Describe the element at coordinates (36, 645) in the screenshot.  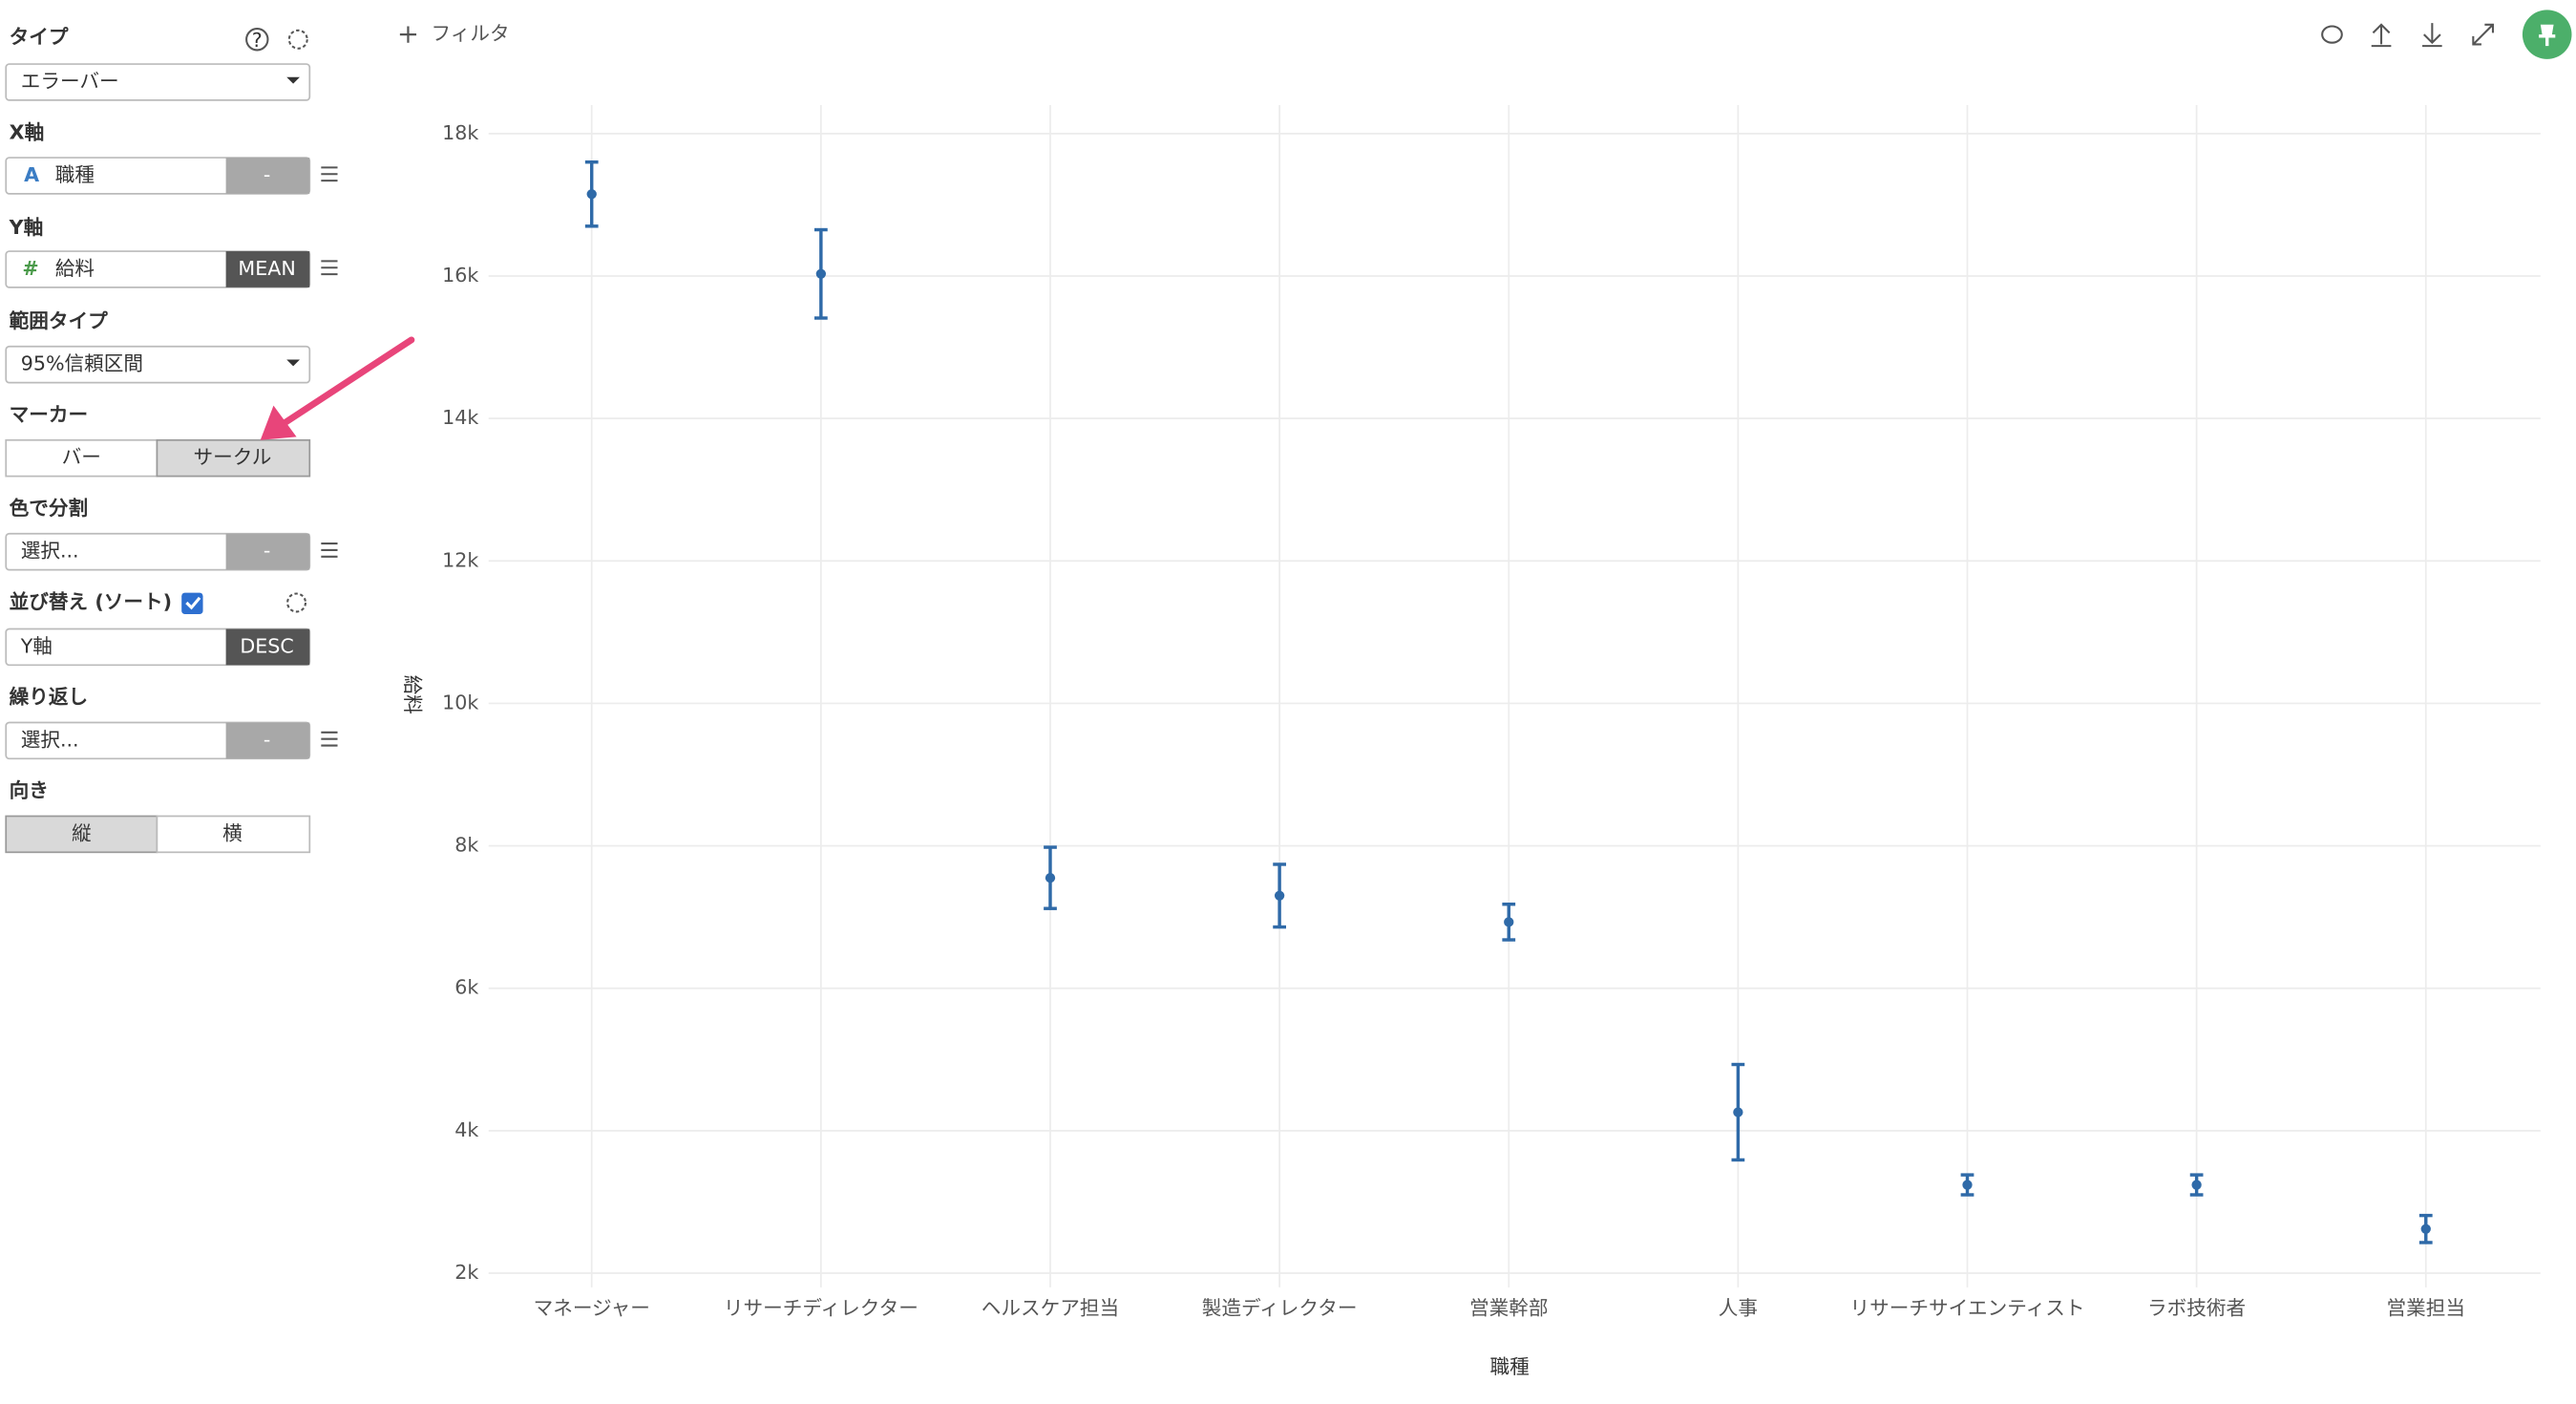
I see `field-name: Y軸` at that location.